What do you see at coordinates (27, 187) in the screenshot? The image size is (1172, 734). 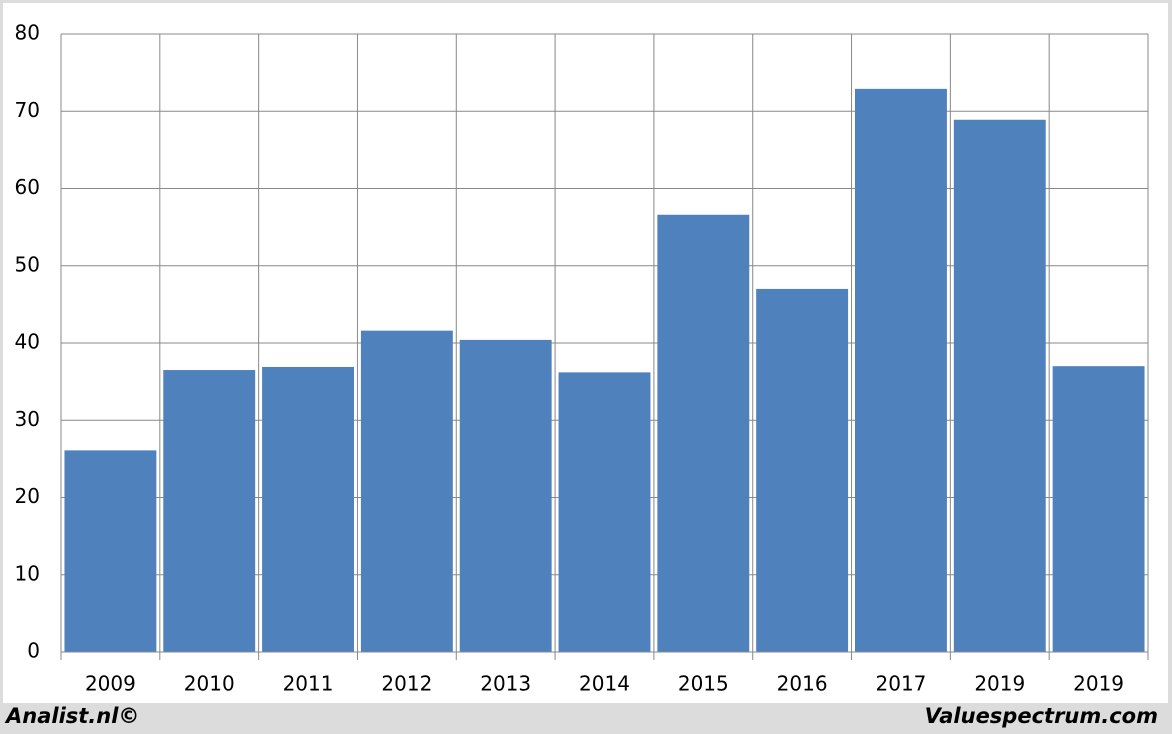 I see `y-tick-label: 60` at bounding box center [27, 187].